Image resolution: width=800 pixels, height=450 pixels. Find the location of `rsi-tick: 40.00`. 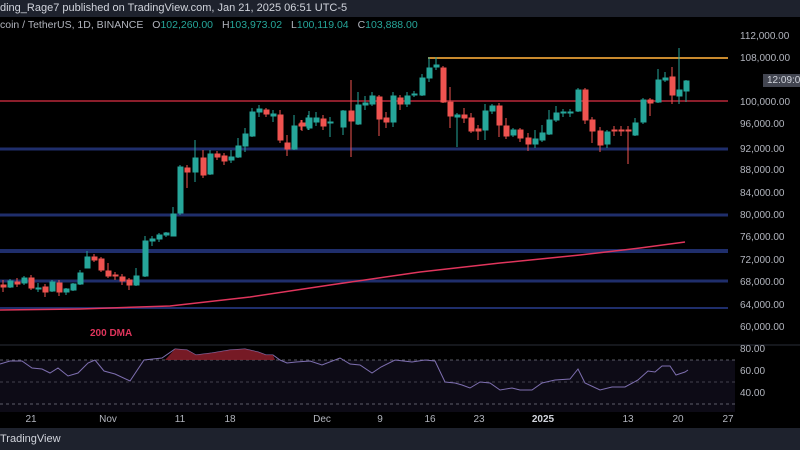

rsi-tick: 40.00 is located at coordinates (753, 393).